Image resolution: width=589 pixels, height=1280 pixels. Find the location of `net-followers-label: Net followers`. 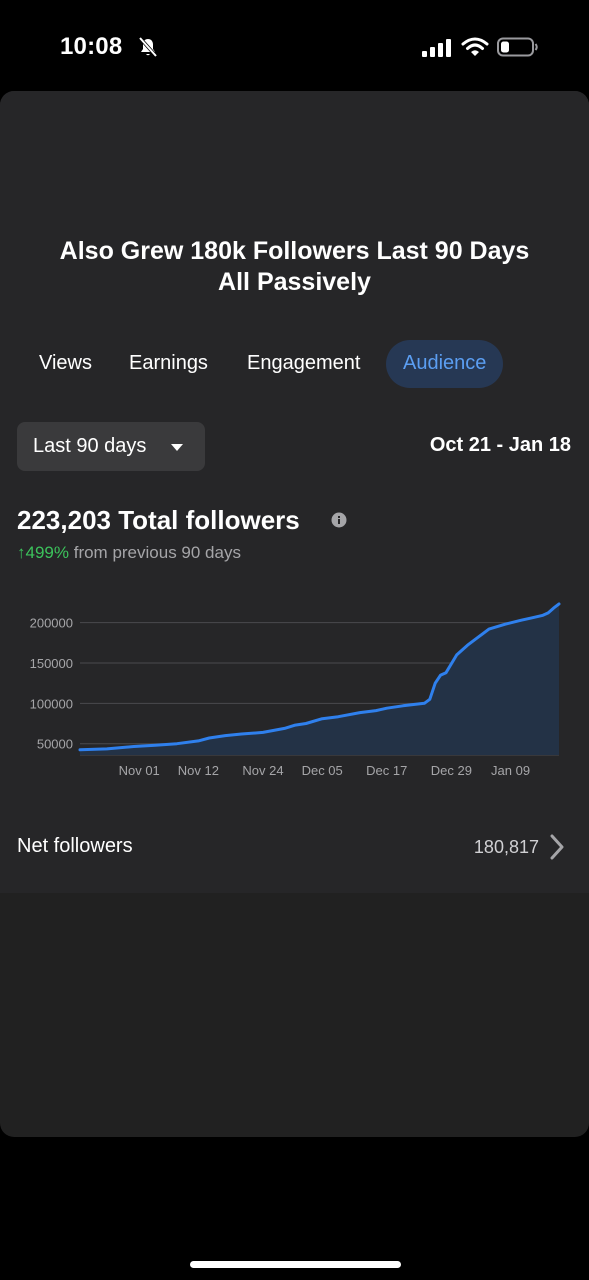

net-followers-label: Net followers is located at coordinates (75, 846).